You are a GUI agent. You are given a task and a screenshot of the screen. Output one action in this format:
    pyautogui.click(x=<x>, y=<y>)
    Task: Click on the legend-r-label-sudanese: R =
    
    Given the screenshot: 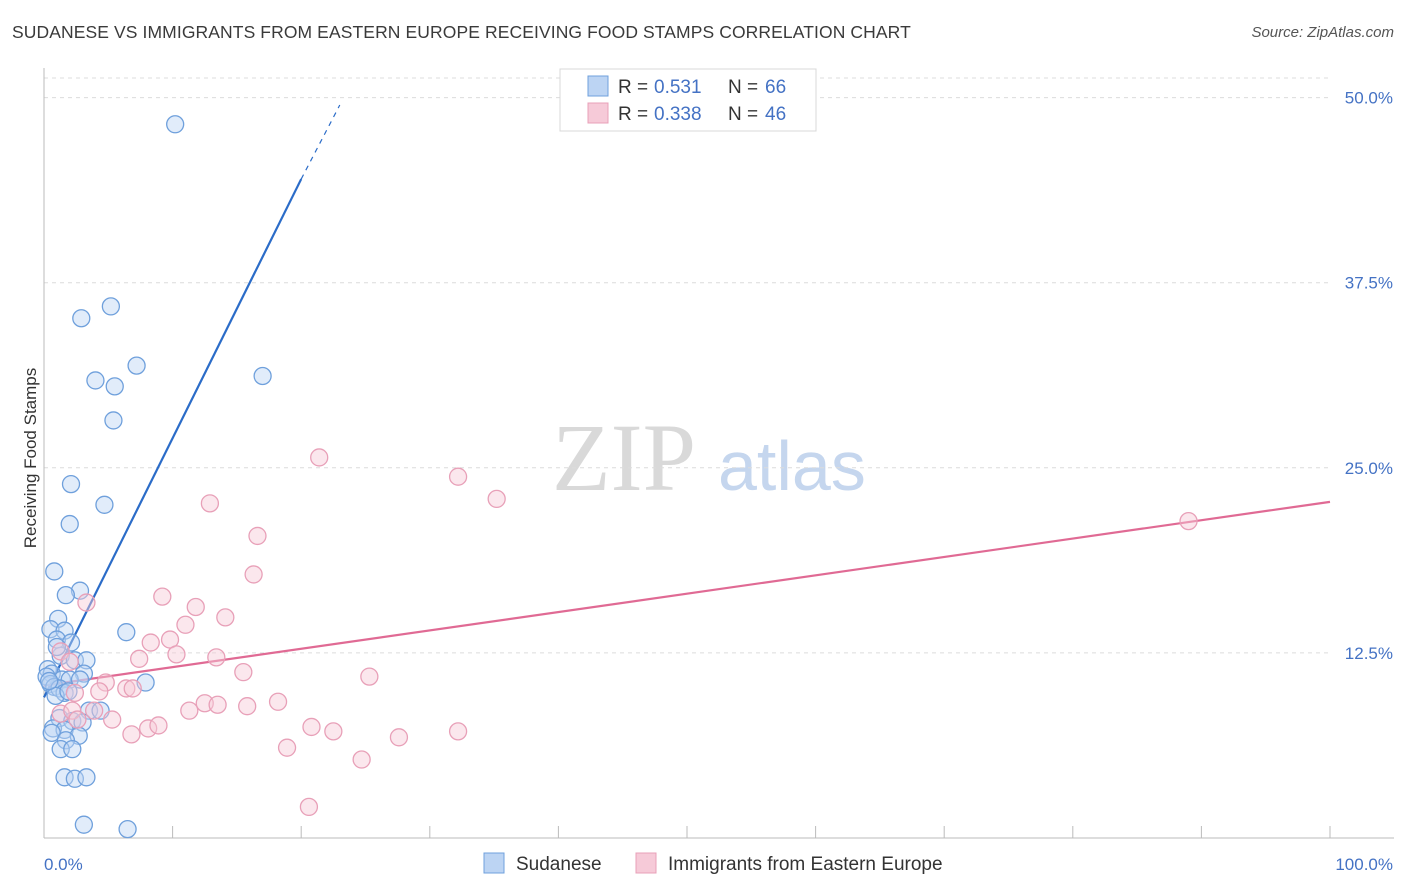 What is the action you would take?
    pyautogui.click(x=633, y=87)
    